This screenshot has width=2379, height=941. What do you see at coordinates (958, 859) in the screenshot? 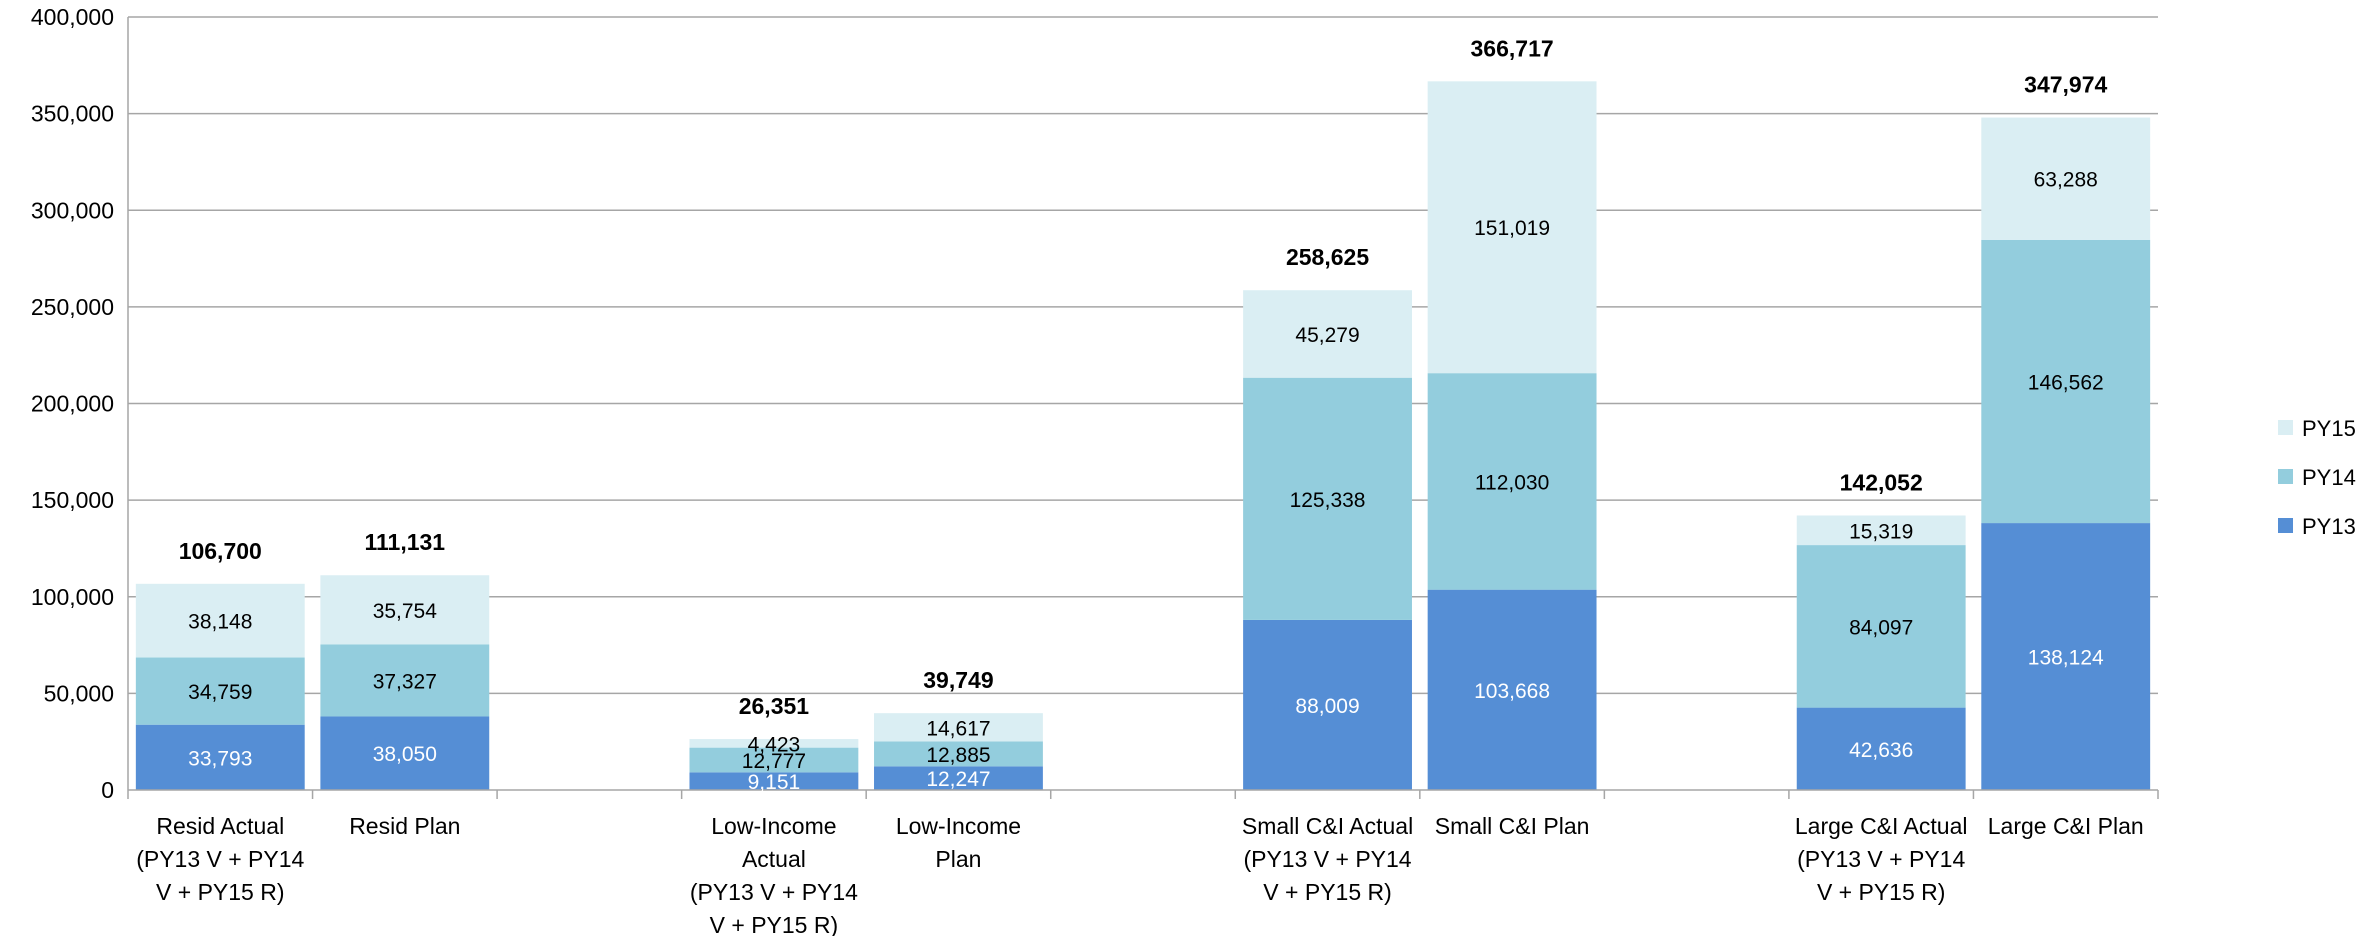
I see `category-label: Plan` at bounding box center [958, 859].